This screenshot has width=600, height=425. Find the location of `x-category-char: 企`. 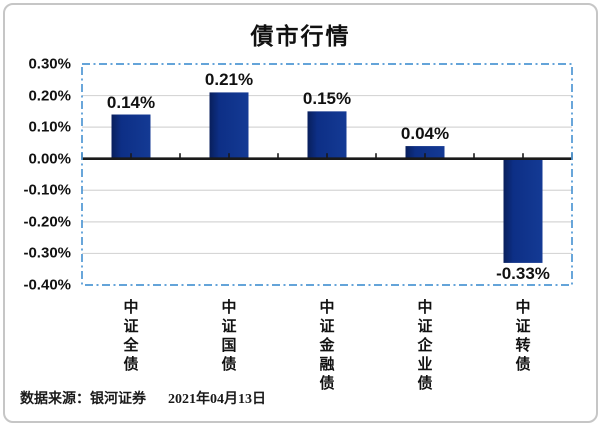

x-category-char: 企 is located at coordinates (425, 346).